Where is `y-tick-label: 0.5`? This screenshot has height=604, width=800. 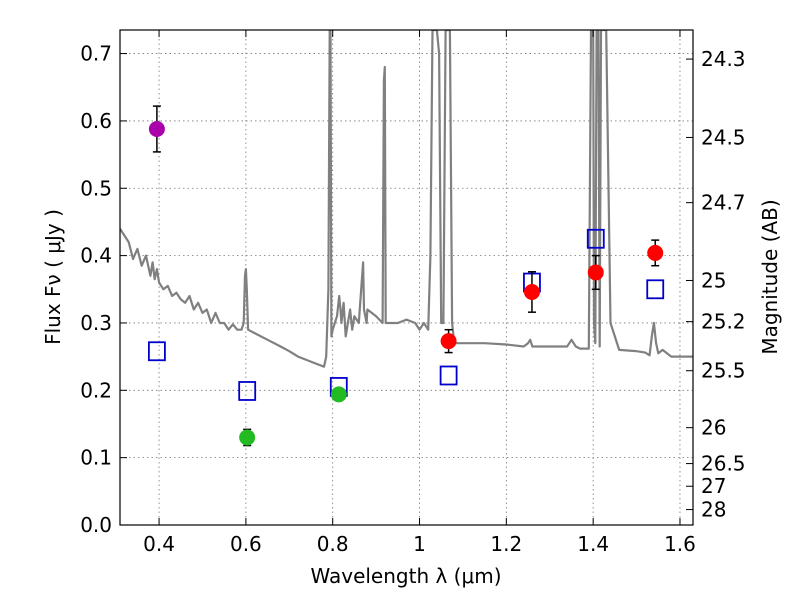
y-tick-label: 0.5 is located at coordinates (96, 188).